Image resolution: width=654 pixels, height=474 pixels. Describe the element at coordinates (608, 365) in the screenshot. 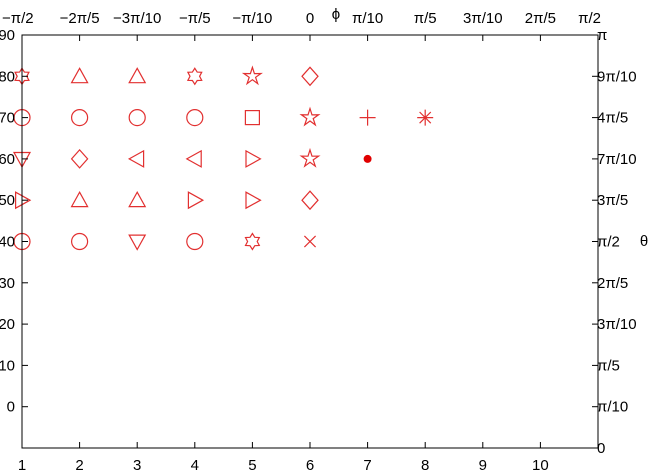

I see `right-tick-label: π/5` at that location.